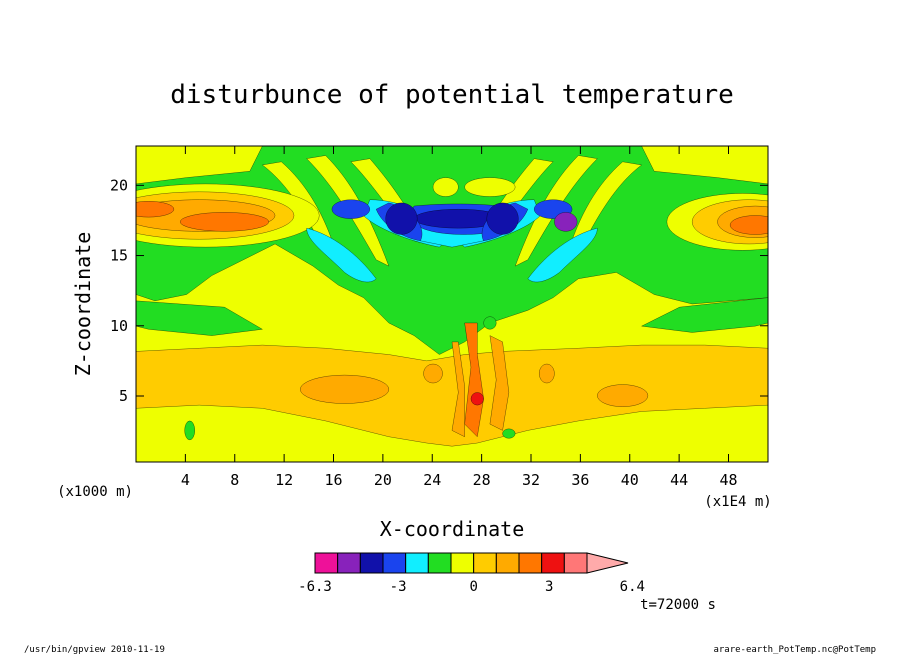  I want to click on surface-green-spot, so click(509, 433).